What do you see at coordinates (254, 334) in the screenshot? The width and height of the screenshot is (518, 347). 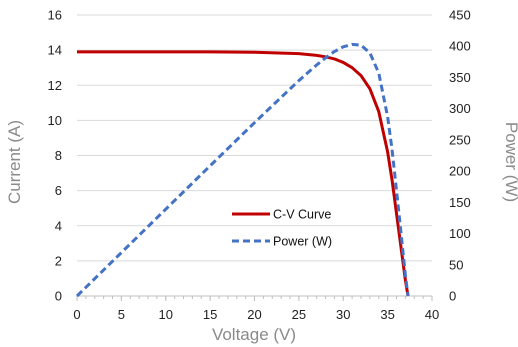 I see `x-axis-label: Voltage (V)` at bounding box center [254, 334].